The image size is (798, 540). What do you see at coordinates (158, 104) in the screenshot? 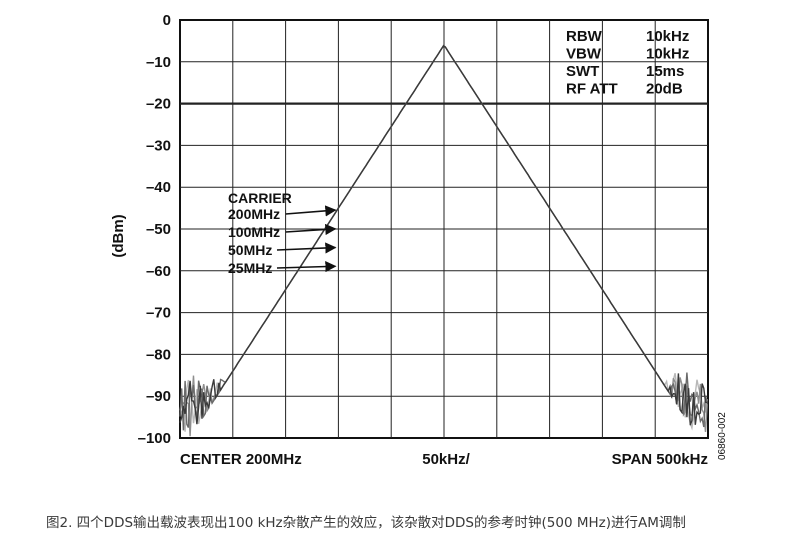
I see `y-tick-label: –20` at bounding box center [158, 104].